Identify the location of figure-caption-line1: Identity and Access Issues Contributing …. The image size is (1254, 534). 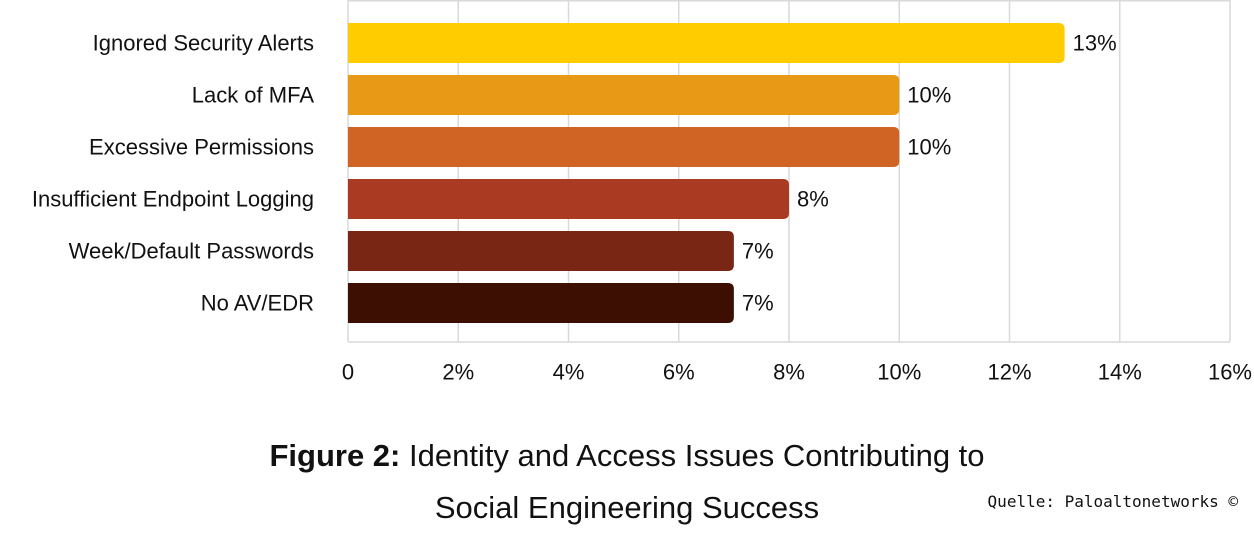
(696, 455).